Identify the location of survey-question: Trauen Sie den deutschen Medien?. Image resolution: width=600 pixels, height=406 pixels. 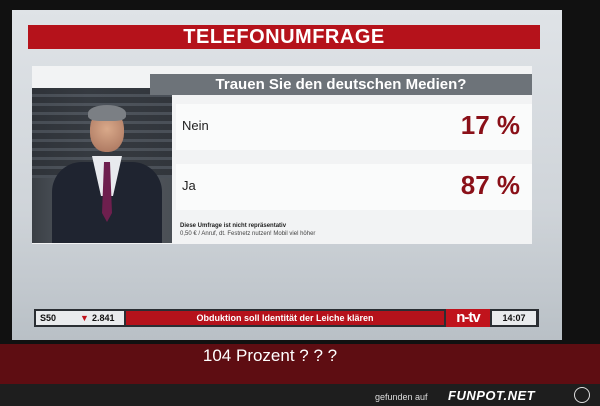
(341, 84).